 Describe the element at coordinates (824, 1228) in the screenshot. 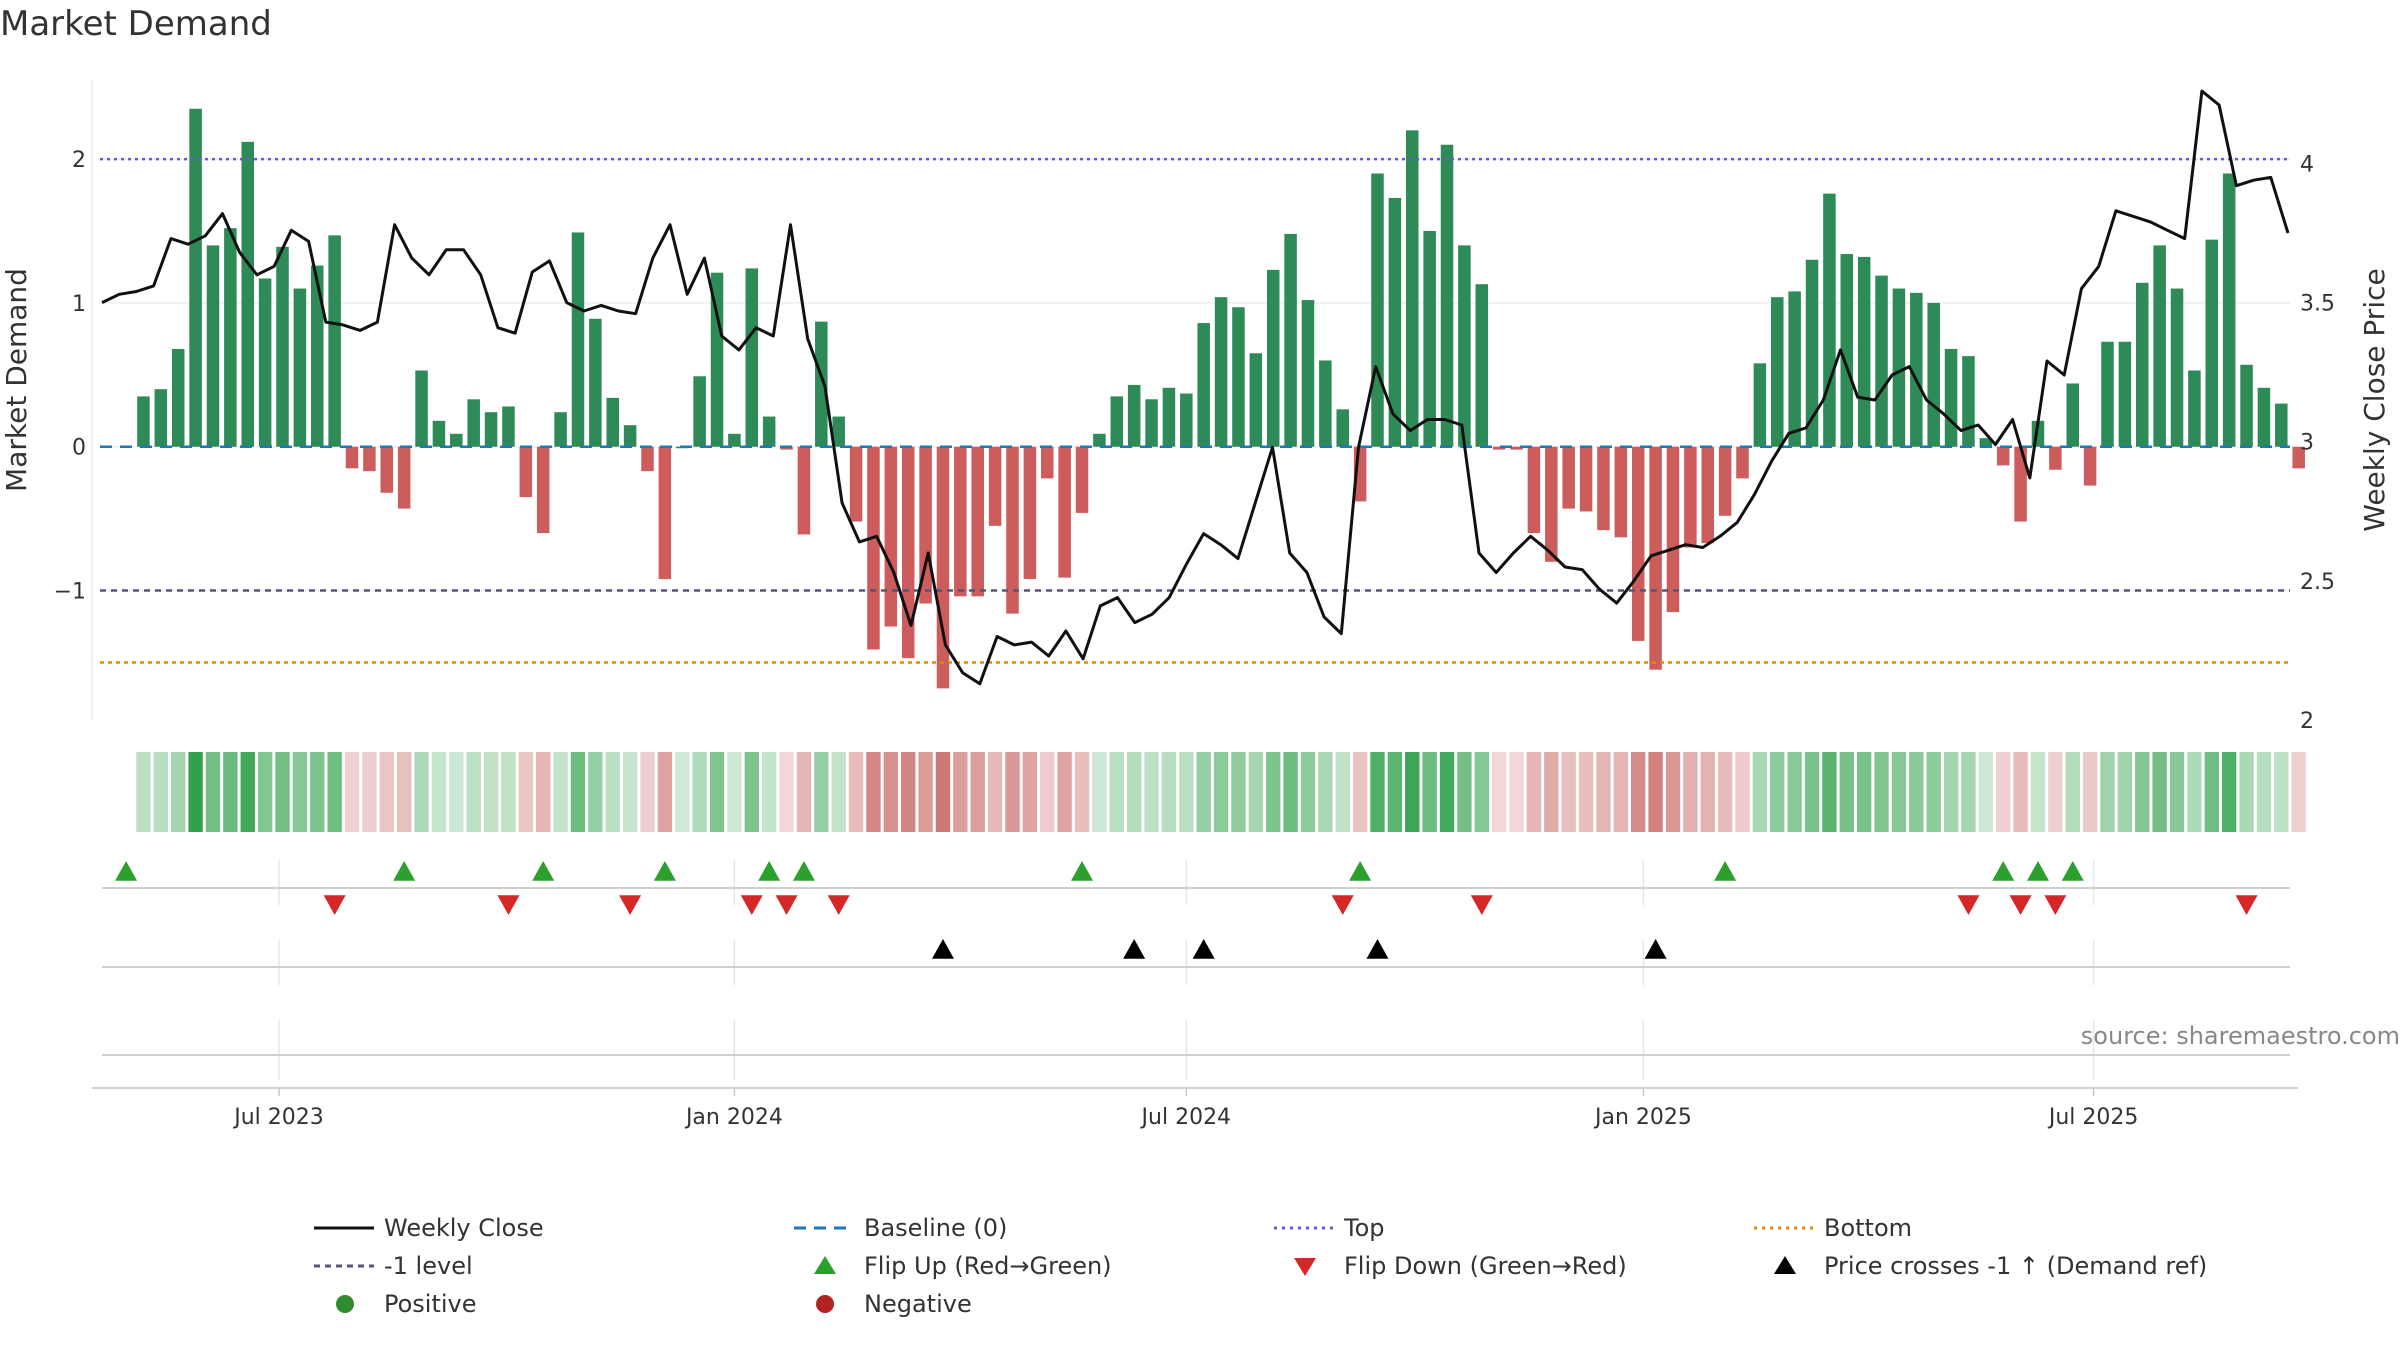

I see `legend-dash-blue-icon` at that location.